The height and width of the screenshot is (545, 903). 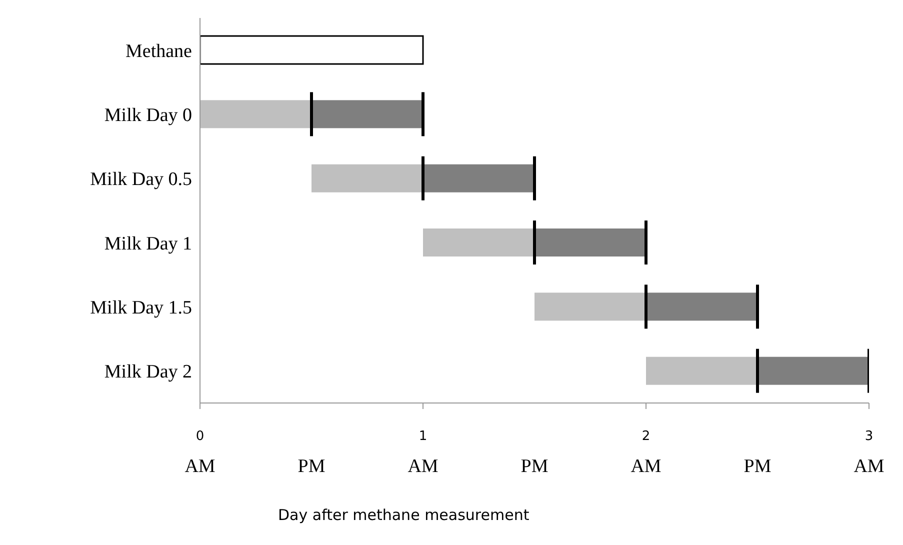 I want to click on x-tick-label: 2, so click(x=646, y=436).